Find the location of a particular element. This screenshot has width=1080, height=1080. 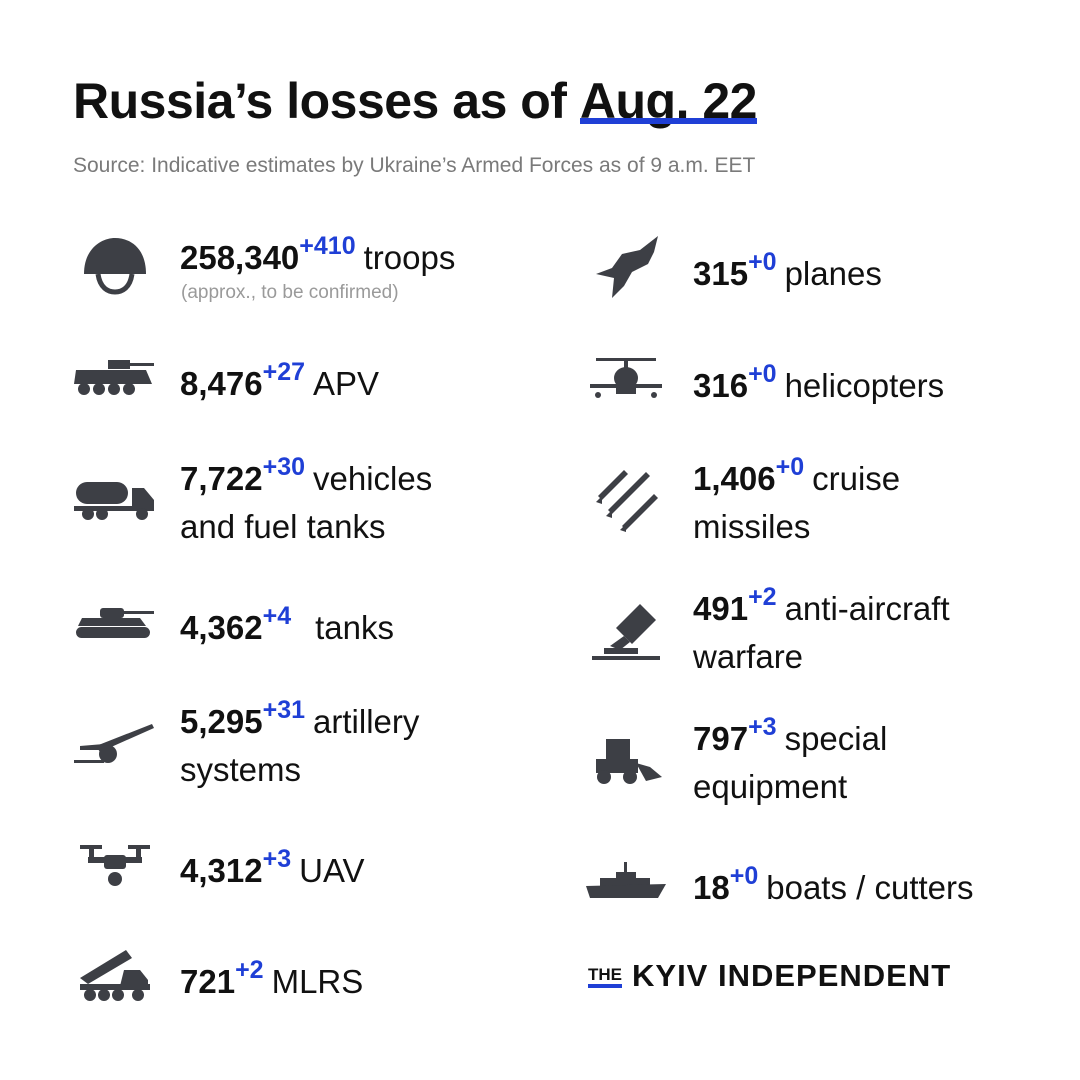

kyiv-independent-logo: THE KYIV INDEPENDENT is located at coordinates (769, 976).